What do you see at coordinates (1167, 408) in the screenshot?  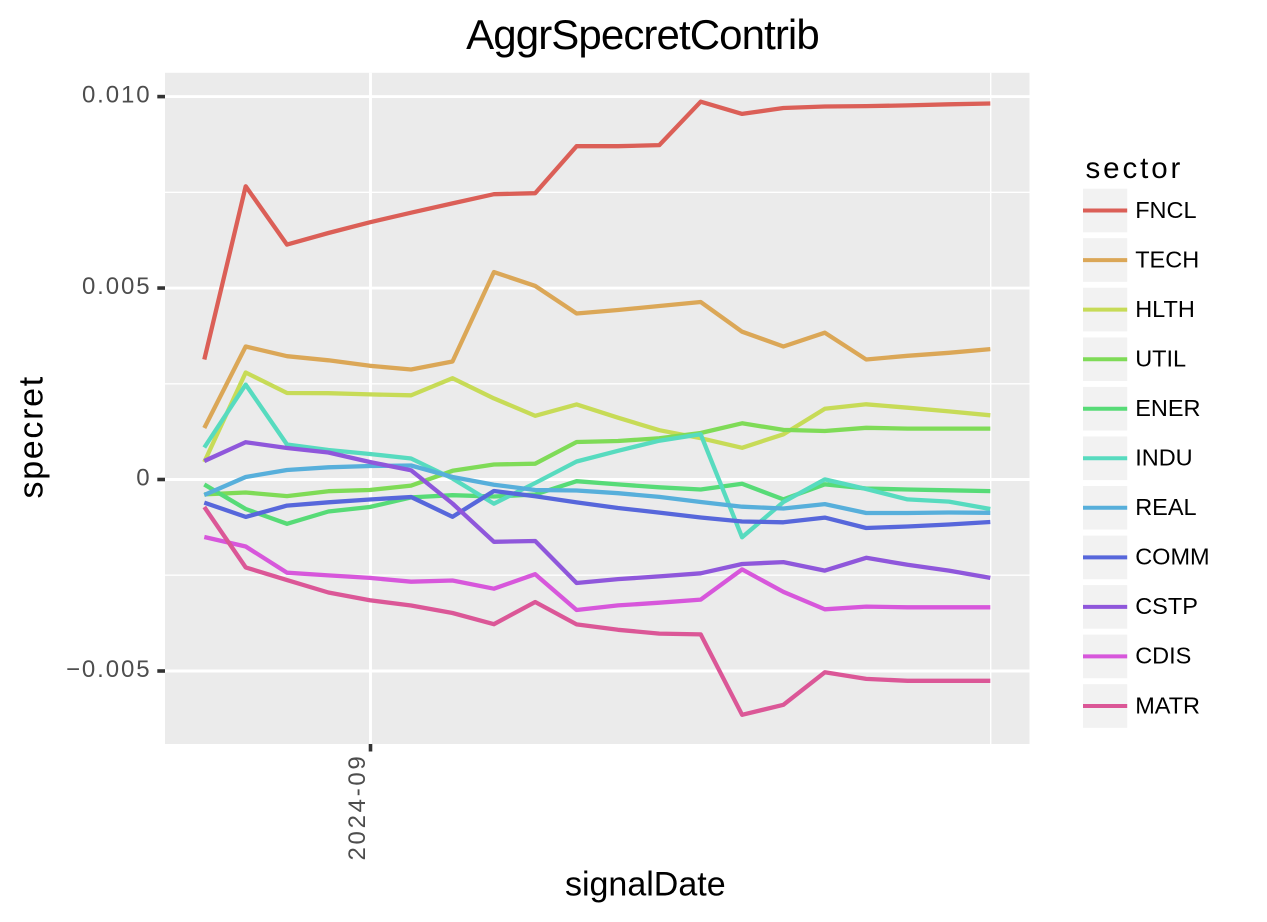 I see `svg-text: ENER` at bounding box center [1167, 408].